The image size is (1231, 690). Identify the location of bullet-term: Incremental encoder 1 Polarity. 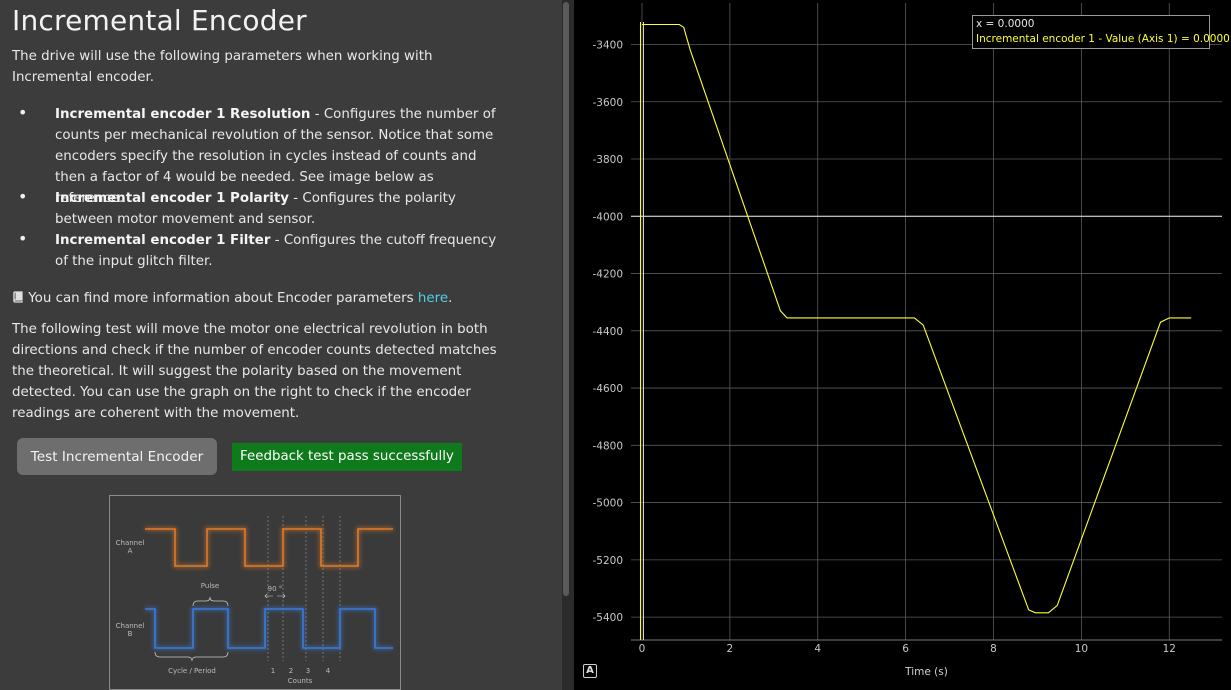
(172, 198).